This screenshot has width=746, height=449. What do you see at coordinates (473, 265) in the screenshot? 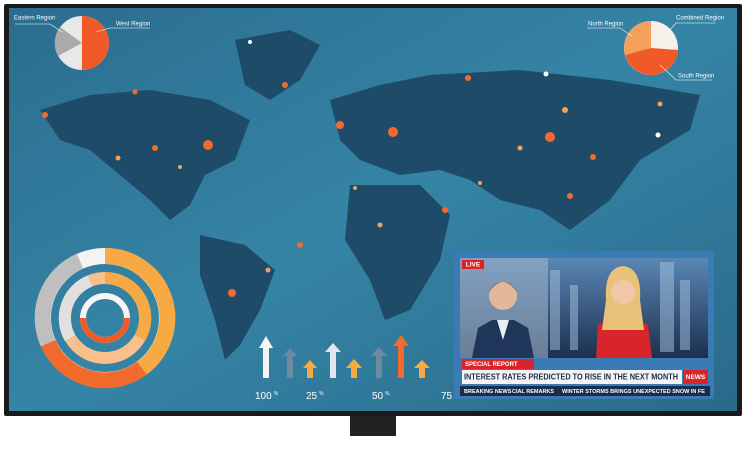
I see `live-badge: LIVE` at bounding box center [473, 265].